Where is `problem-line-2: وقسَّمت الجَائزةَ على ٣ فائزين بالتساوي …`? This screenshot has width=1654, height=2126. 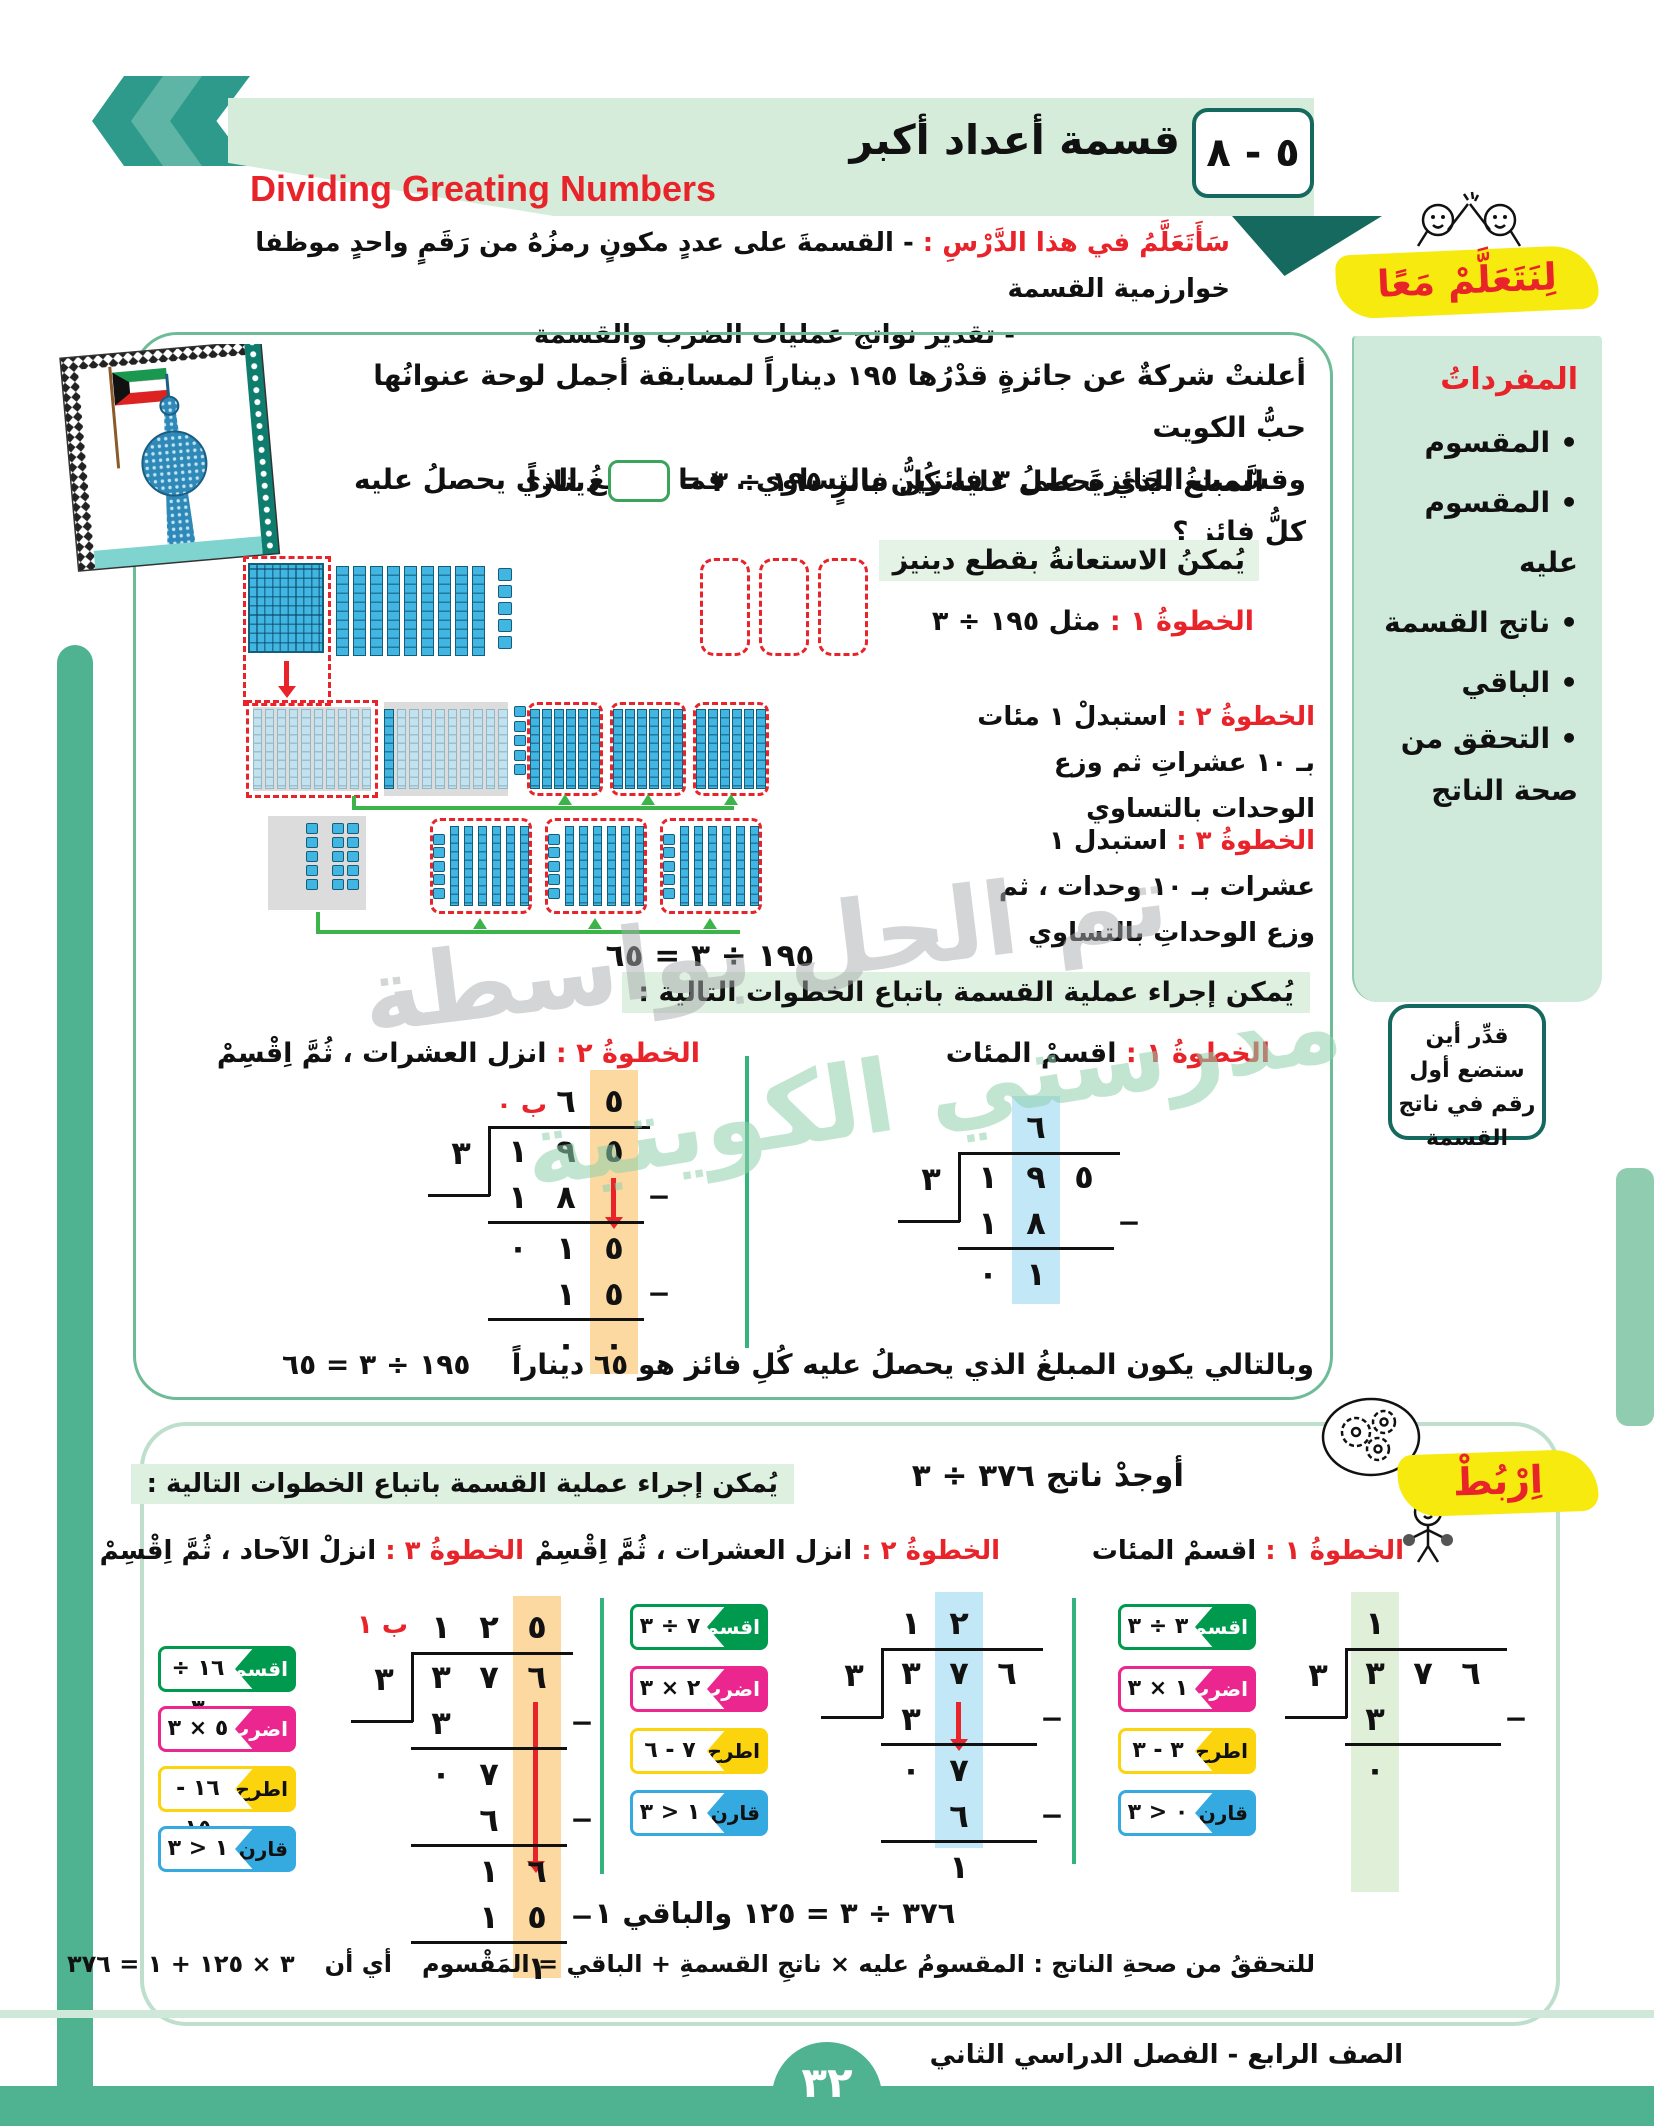 problem-line-2: وقسَّمت الجَائزةَ على ٣ فائزين بالتساوي … is located at coordinates (830, 505).